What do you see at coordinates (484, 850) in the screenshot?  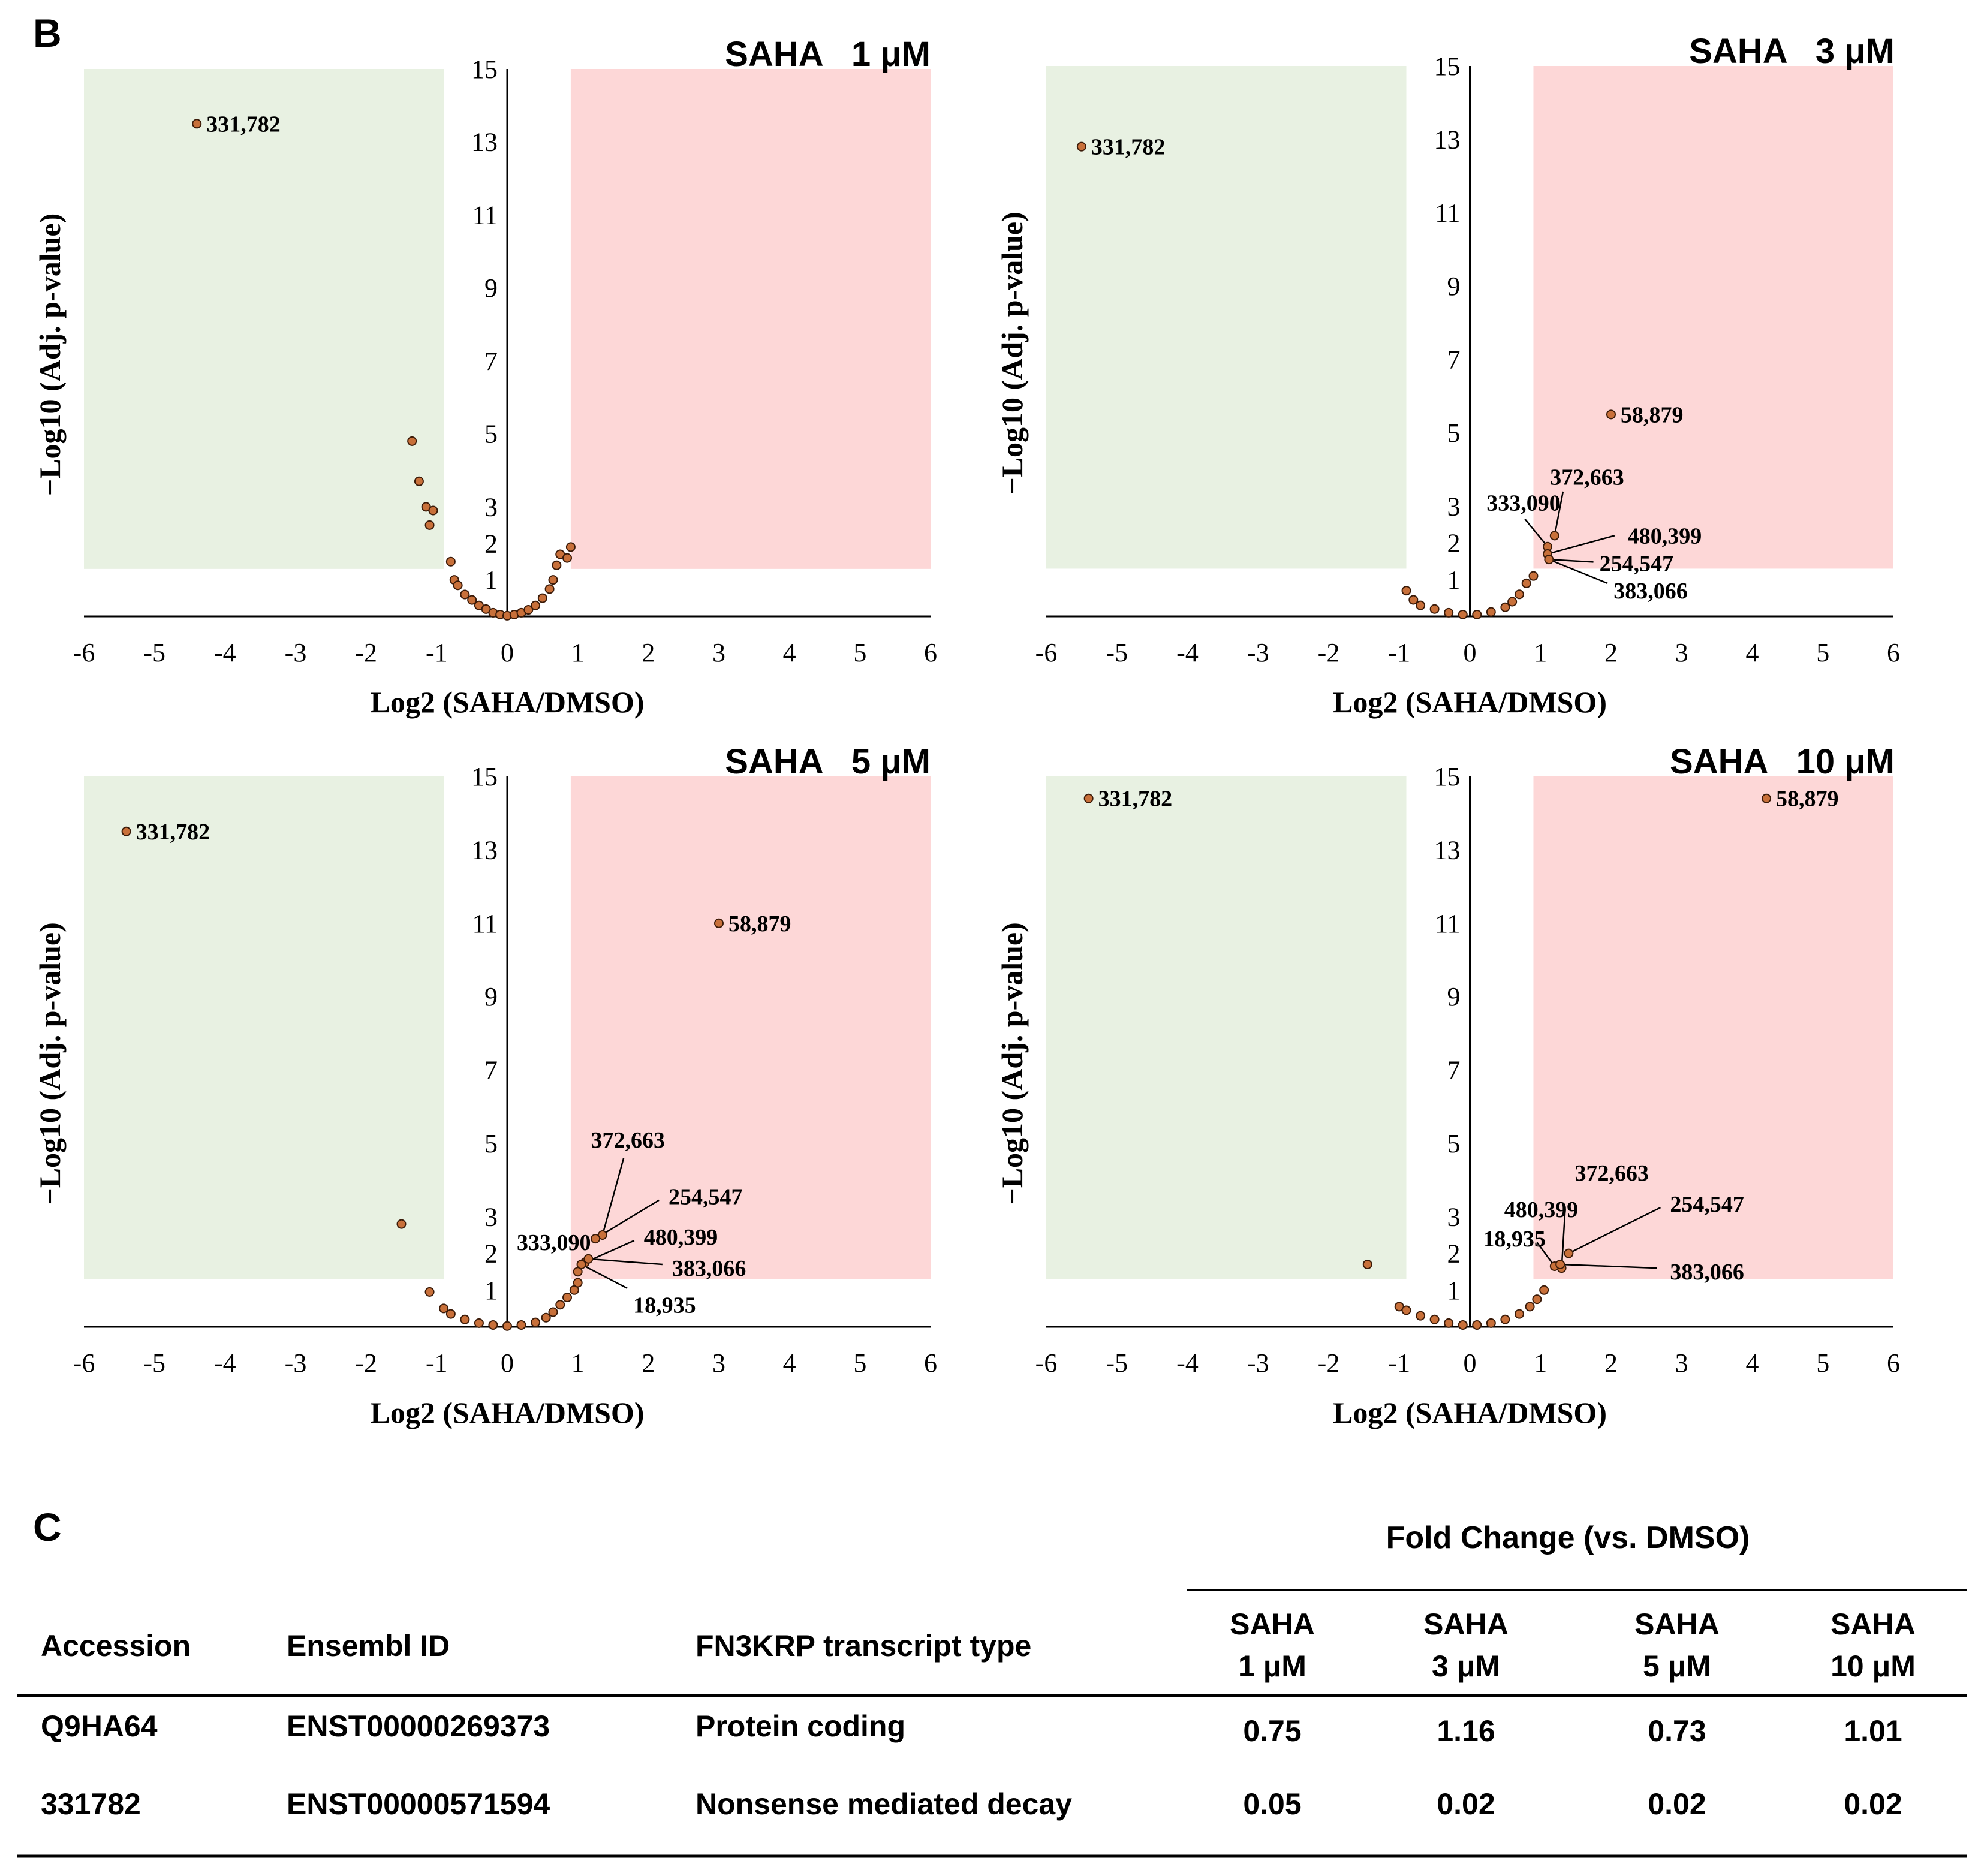 I see `y-tick-label: 13` at bounding box center [484, 850].